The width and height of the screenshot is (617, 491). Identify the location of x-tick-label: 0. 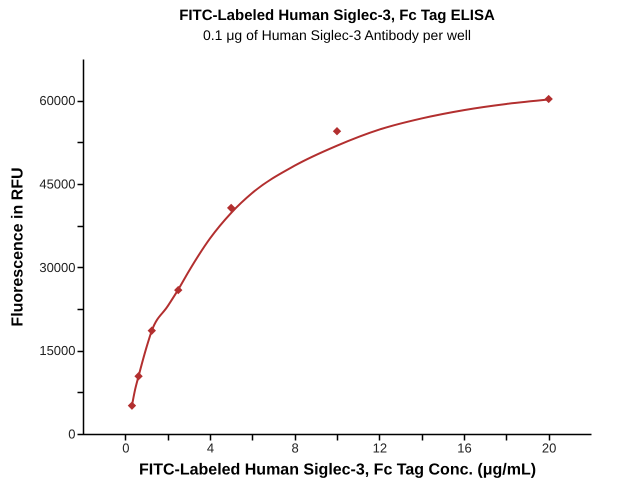
(126, 448).